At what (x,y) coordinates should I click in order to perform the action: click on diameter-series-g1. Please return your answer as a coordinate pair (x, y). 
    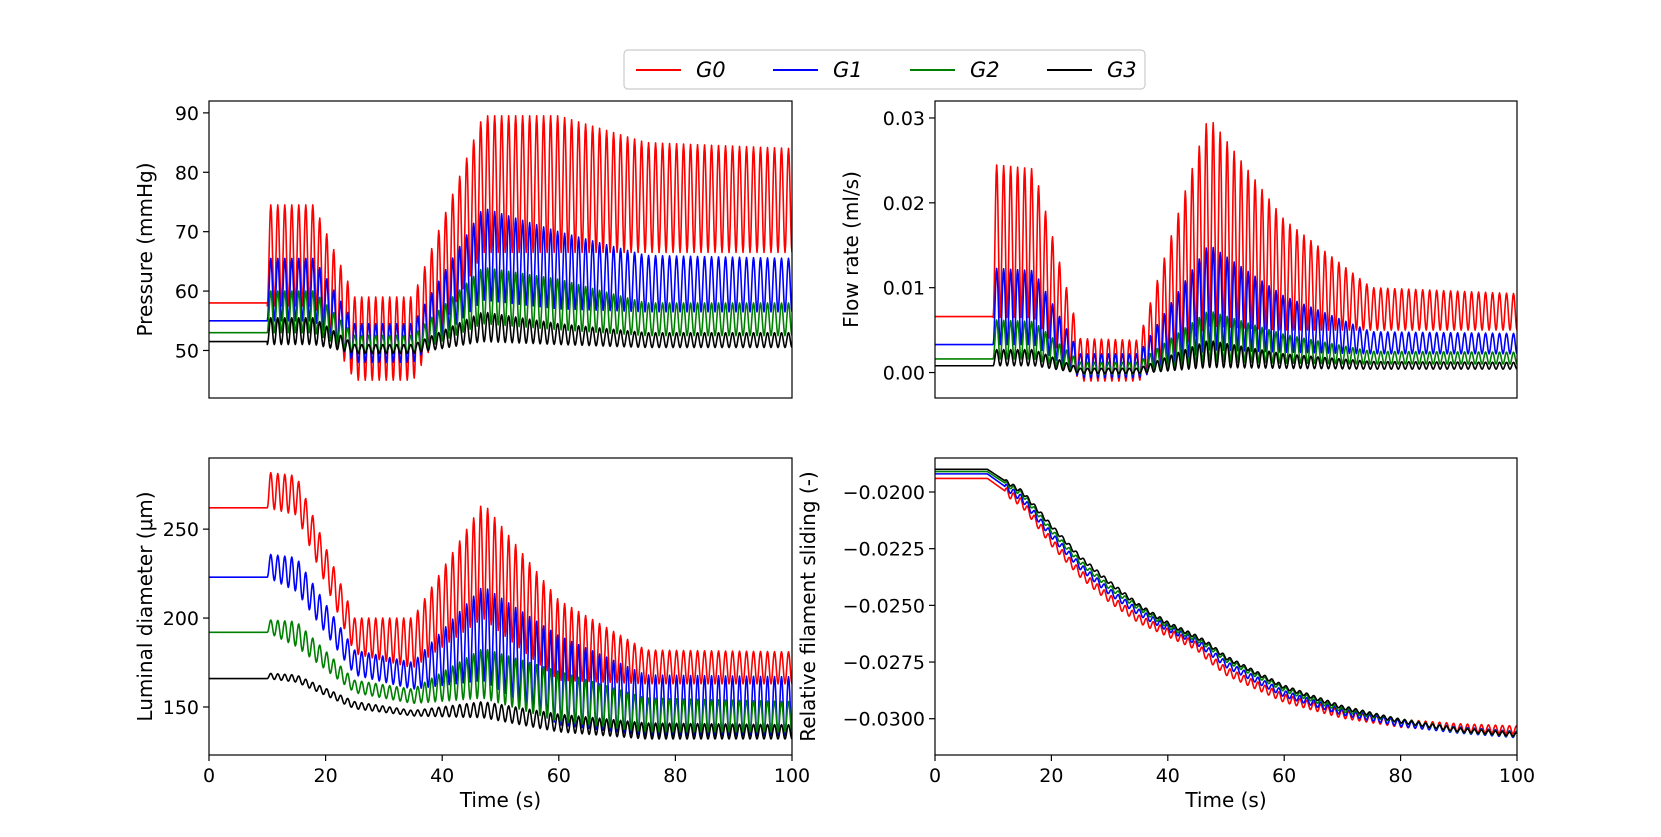
    Looking at the image, I should click on (500, 645).